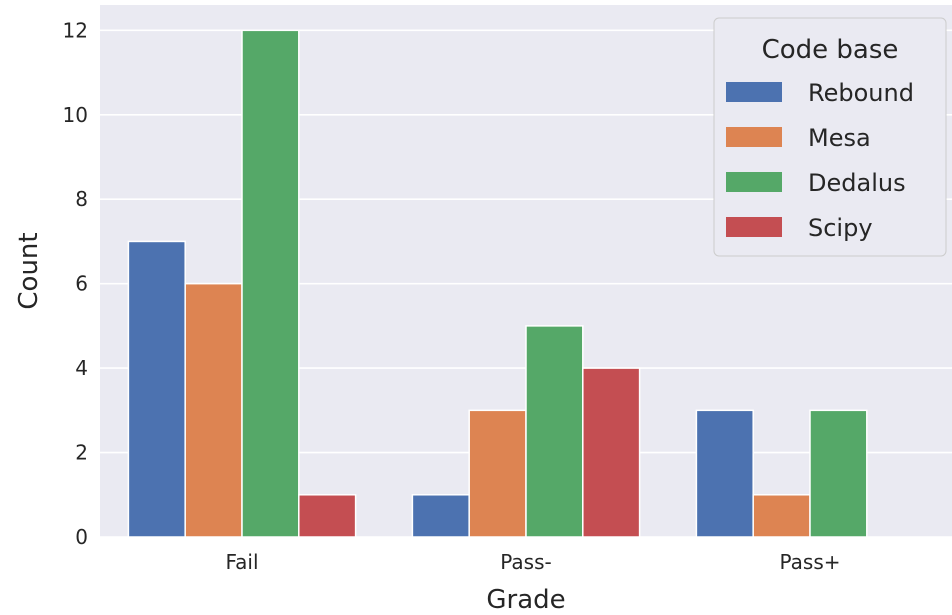 The width and height of the screenshot is (952, 615). What do you see at coordinates (81, 284) in the screenshot?
I see `y-tick-label: 6` at bounding box center [81, 284].